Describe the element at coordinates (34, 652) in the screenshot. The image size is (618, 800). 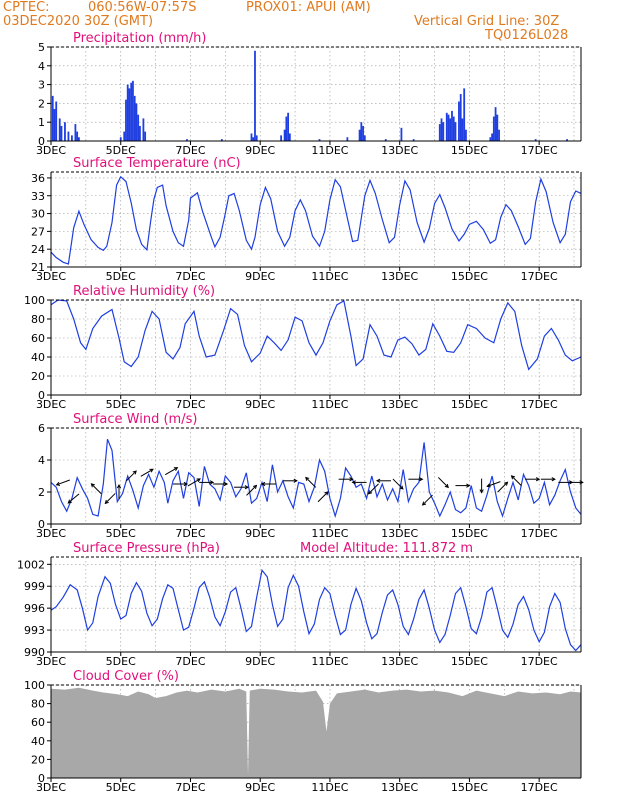
I see `y-tick-label: 990` at that location.